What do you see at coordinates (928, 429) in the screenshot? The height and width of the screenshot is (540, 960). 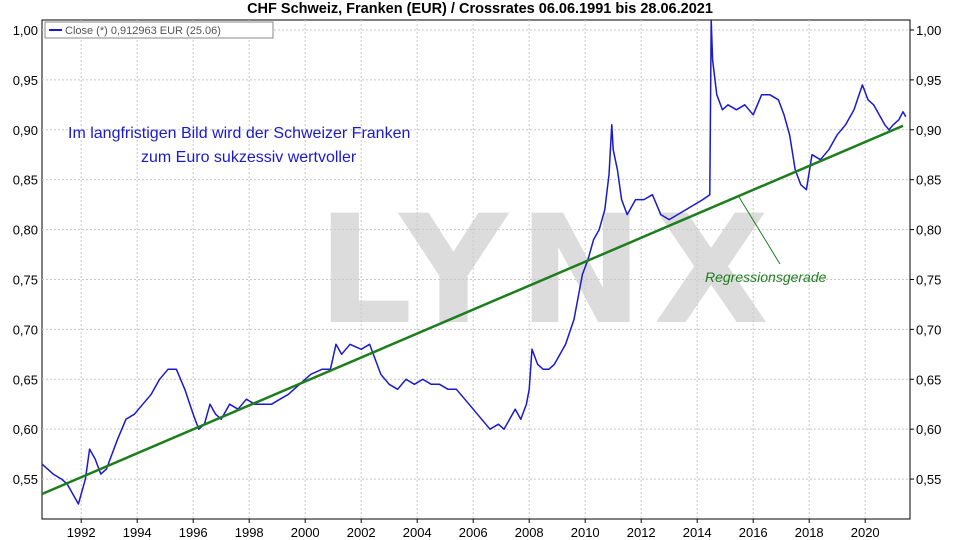 I see `y-tick-label-right: 0,60` at bounding box center [928, 429].